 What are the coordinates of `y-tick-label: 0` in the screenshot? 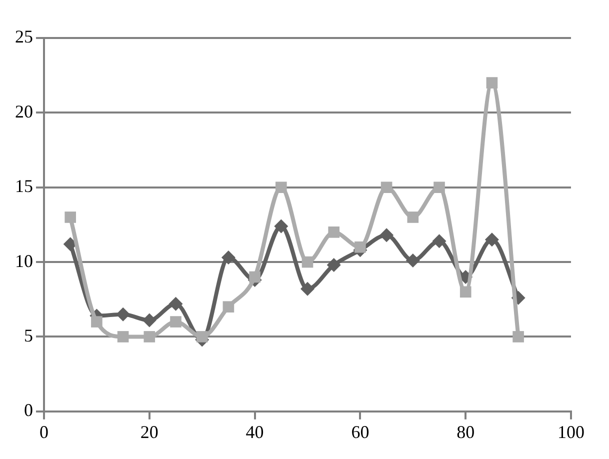 It's located at (28, 410).